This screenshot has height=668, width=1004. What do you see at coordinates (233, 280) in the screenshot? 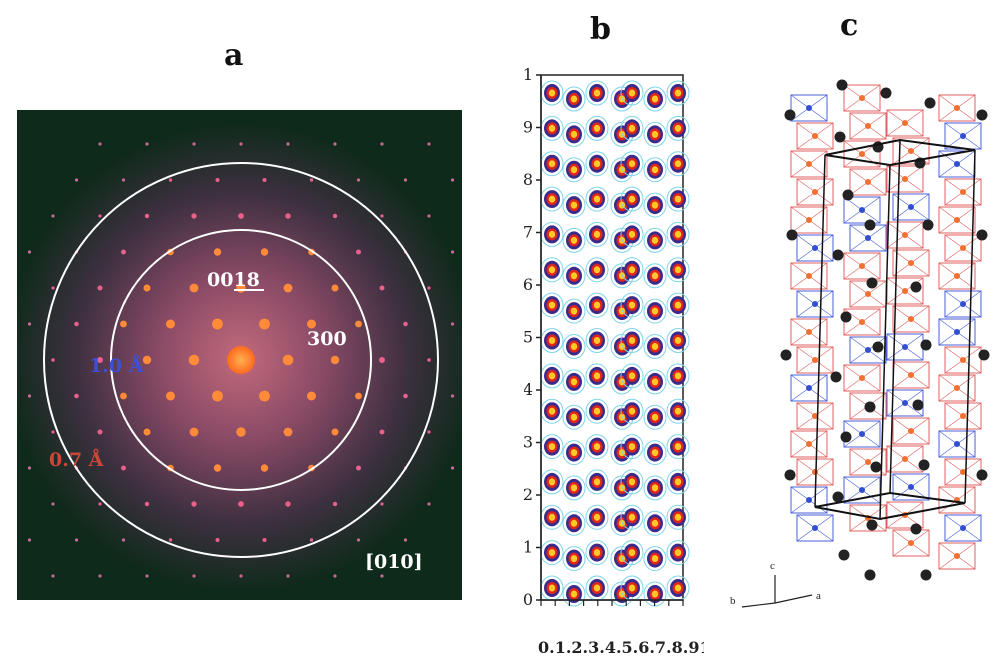
I see `label-reflection-0018: 0018` at bounding box center [233, 280].